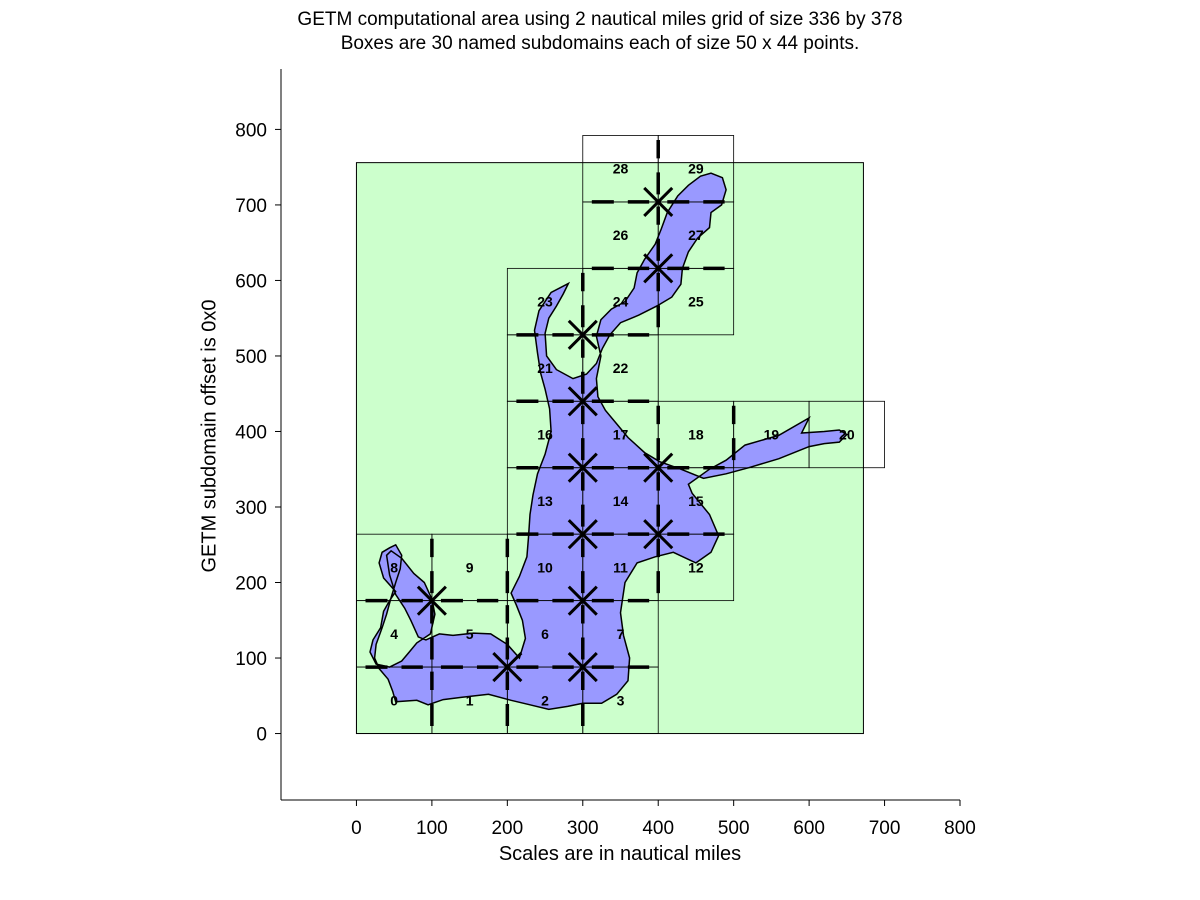 The height and width of the screenshot is (900, 1200). Describe the element at coordinates (251, 432) in the screenshot. I see `y-tick-label: 400` at that location.